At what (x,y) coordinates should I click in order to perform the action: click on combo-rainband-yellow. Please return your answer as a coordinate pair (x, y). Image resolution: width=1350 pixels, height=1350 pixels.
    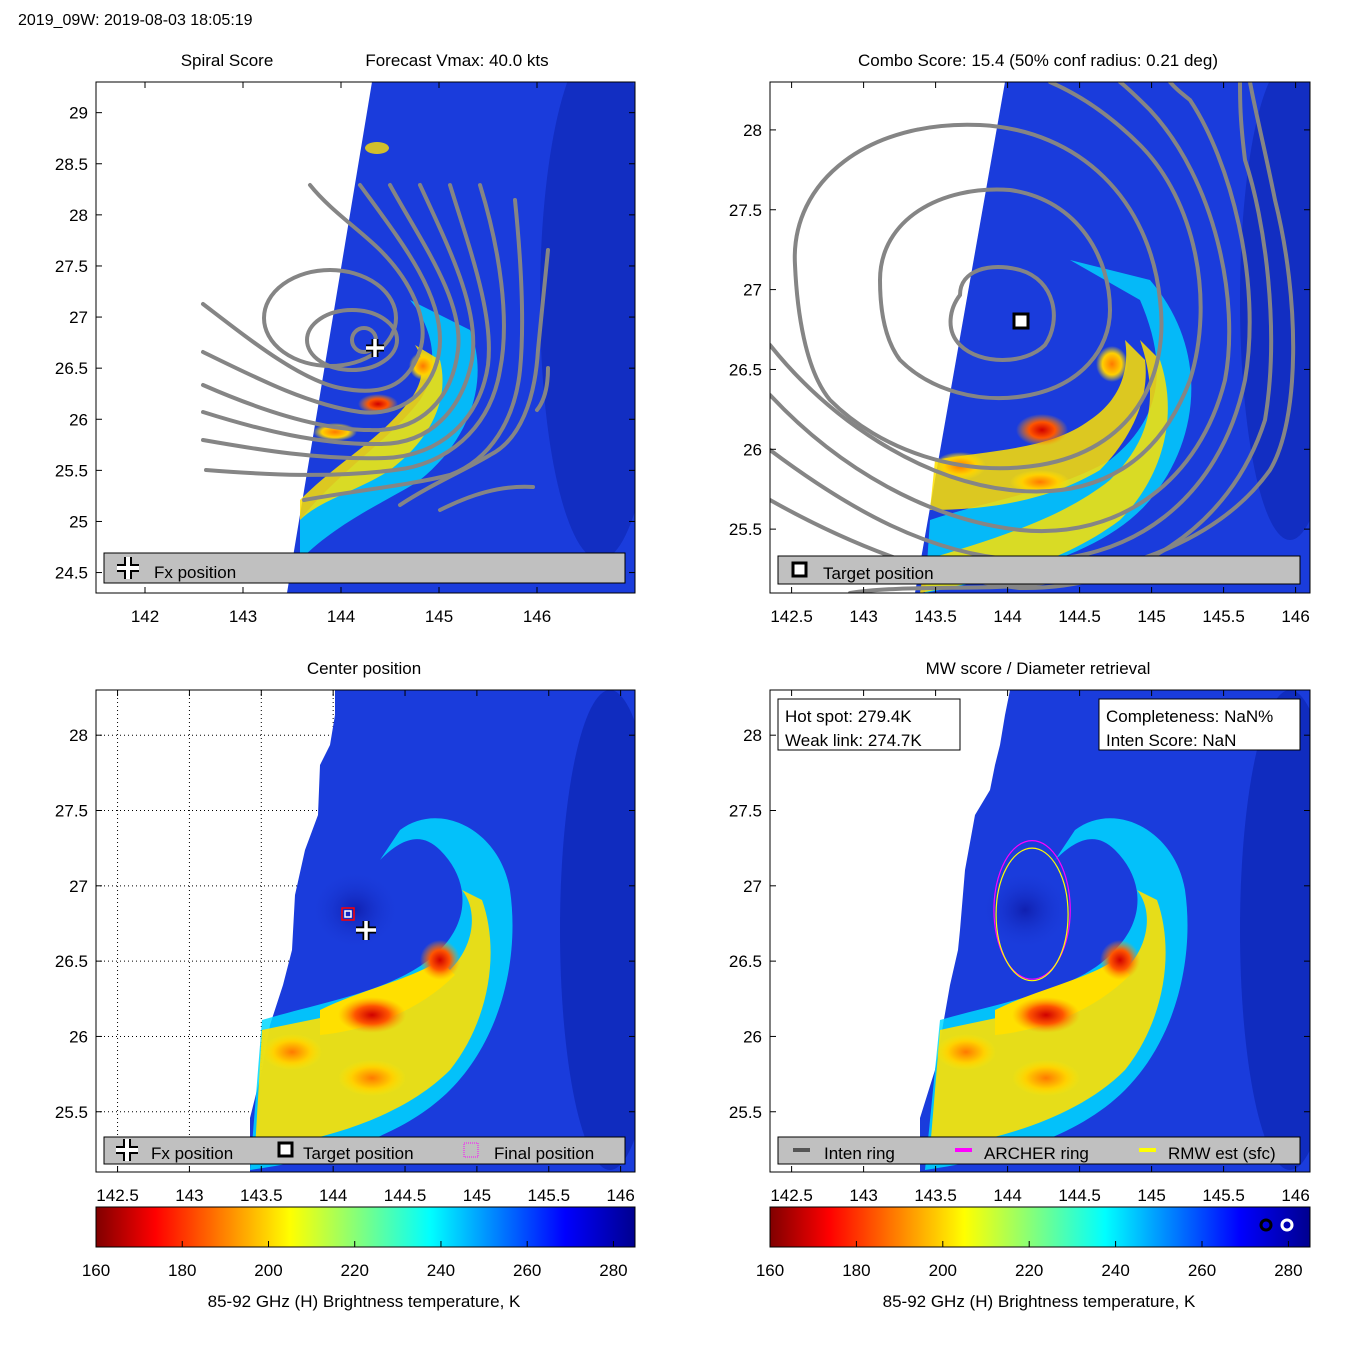
    Looking at the image, I should click on (1044, 466).